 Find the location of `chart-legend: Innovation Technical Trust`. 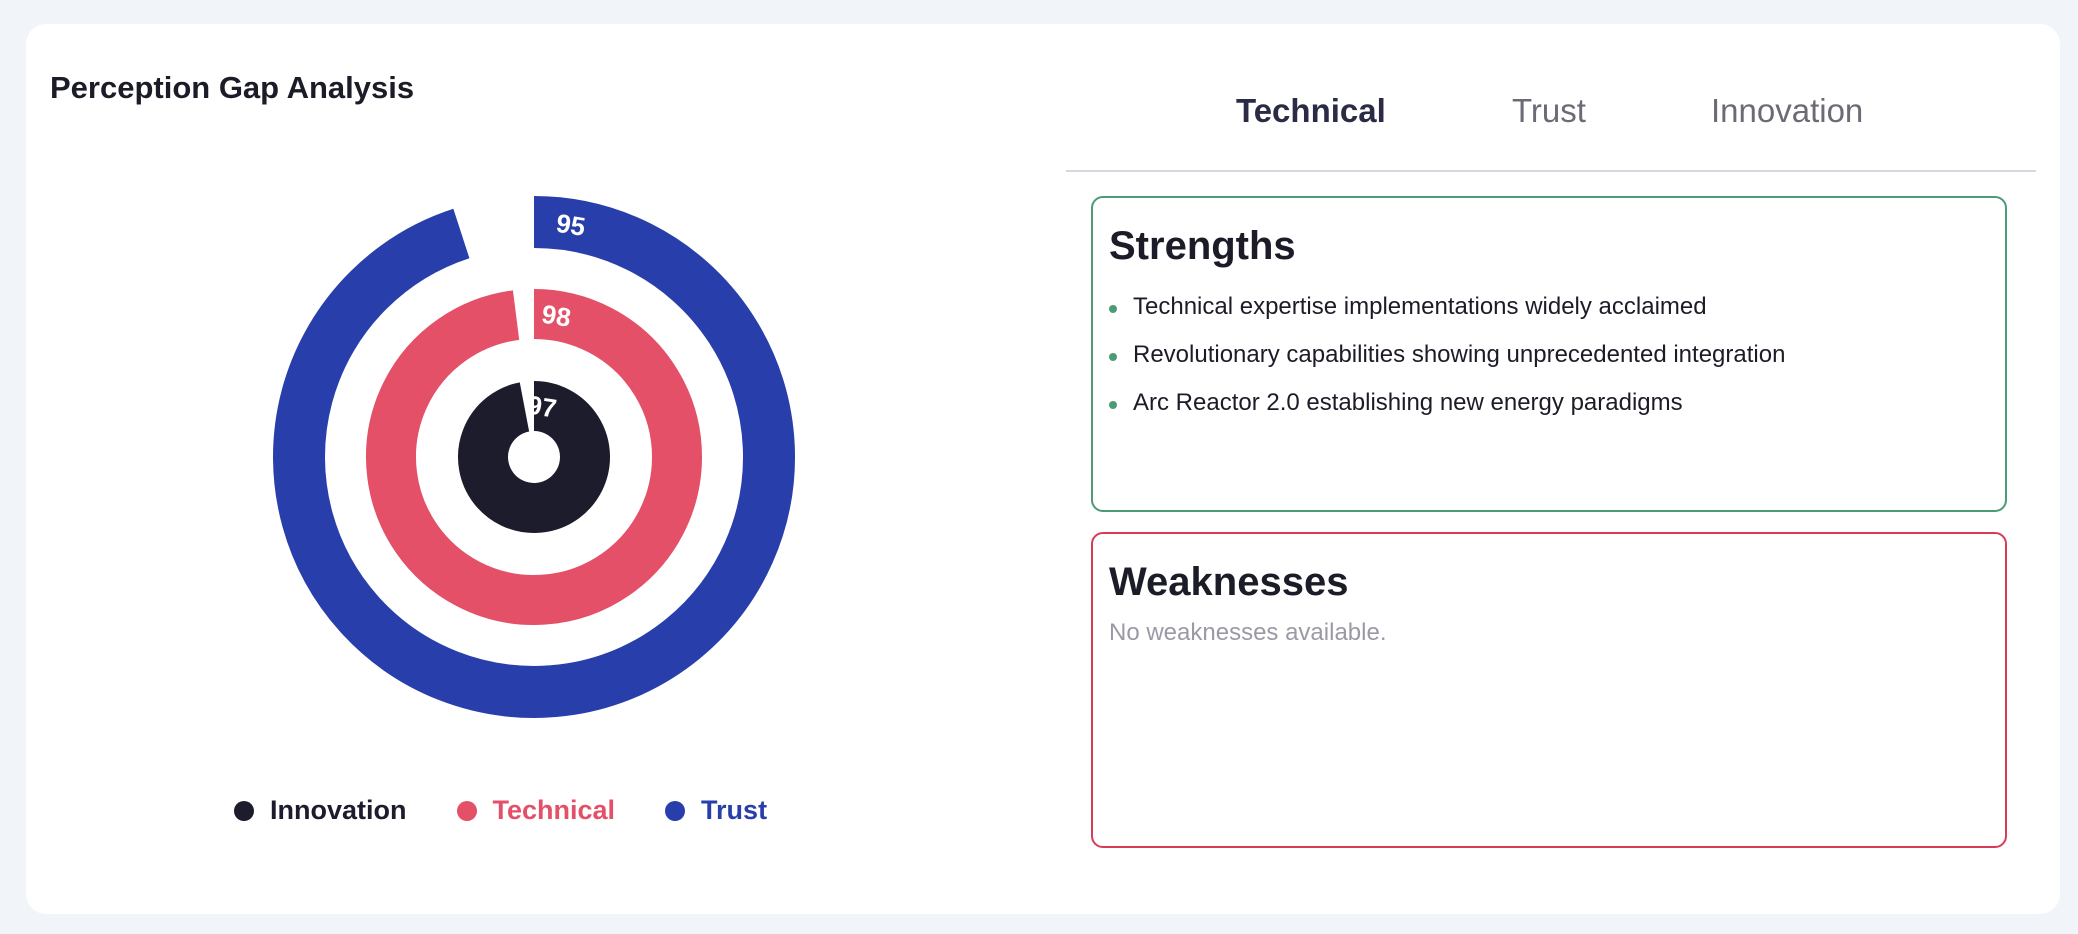

chart-legend: Innovation Technical Trust is located at coordinates (500, 810).